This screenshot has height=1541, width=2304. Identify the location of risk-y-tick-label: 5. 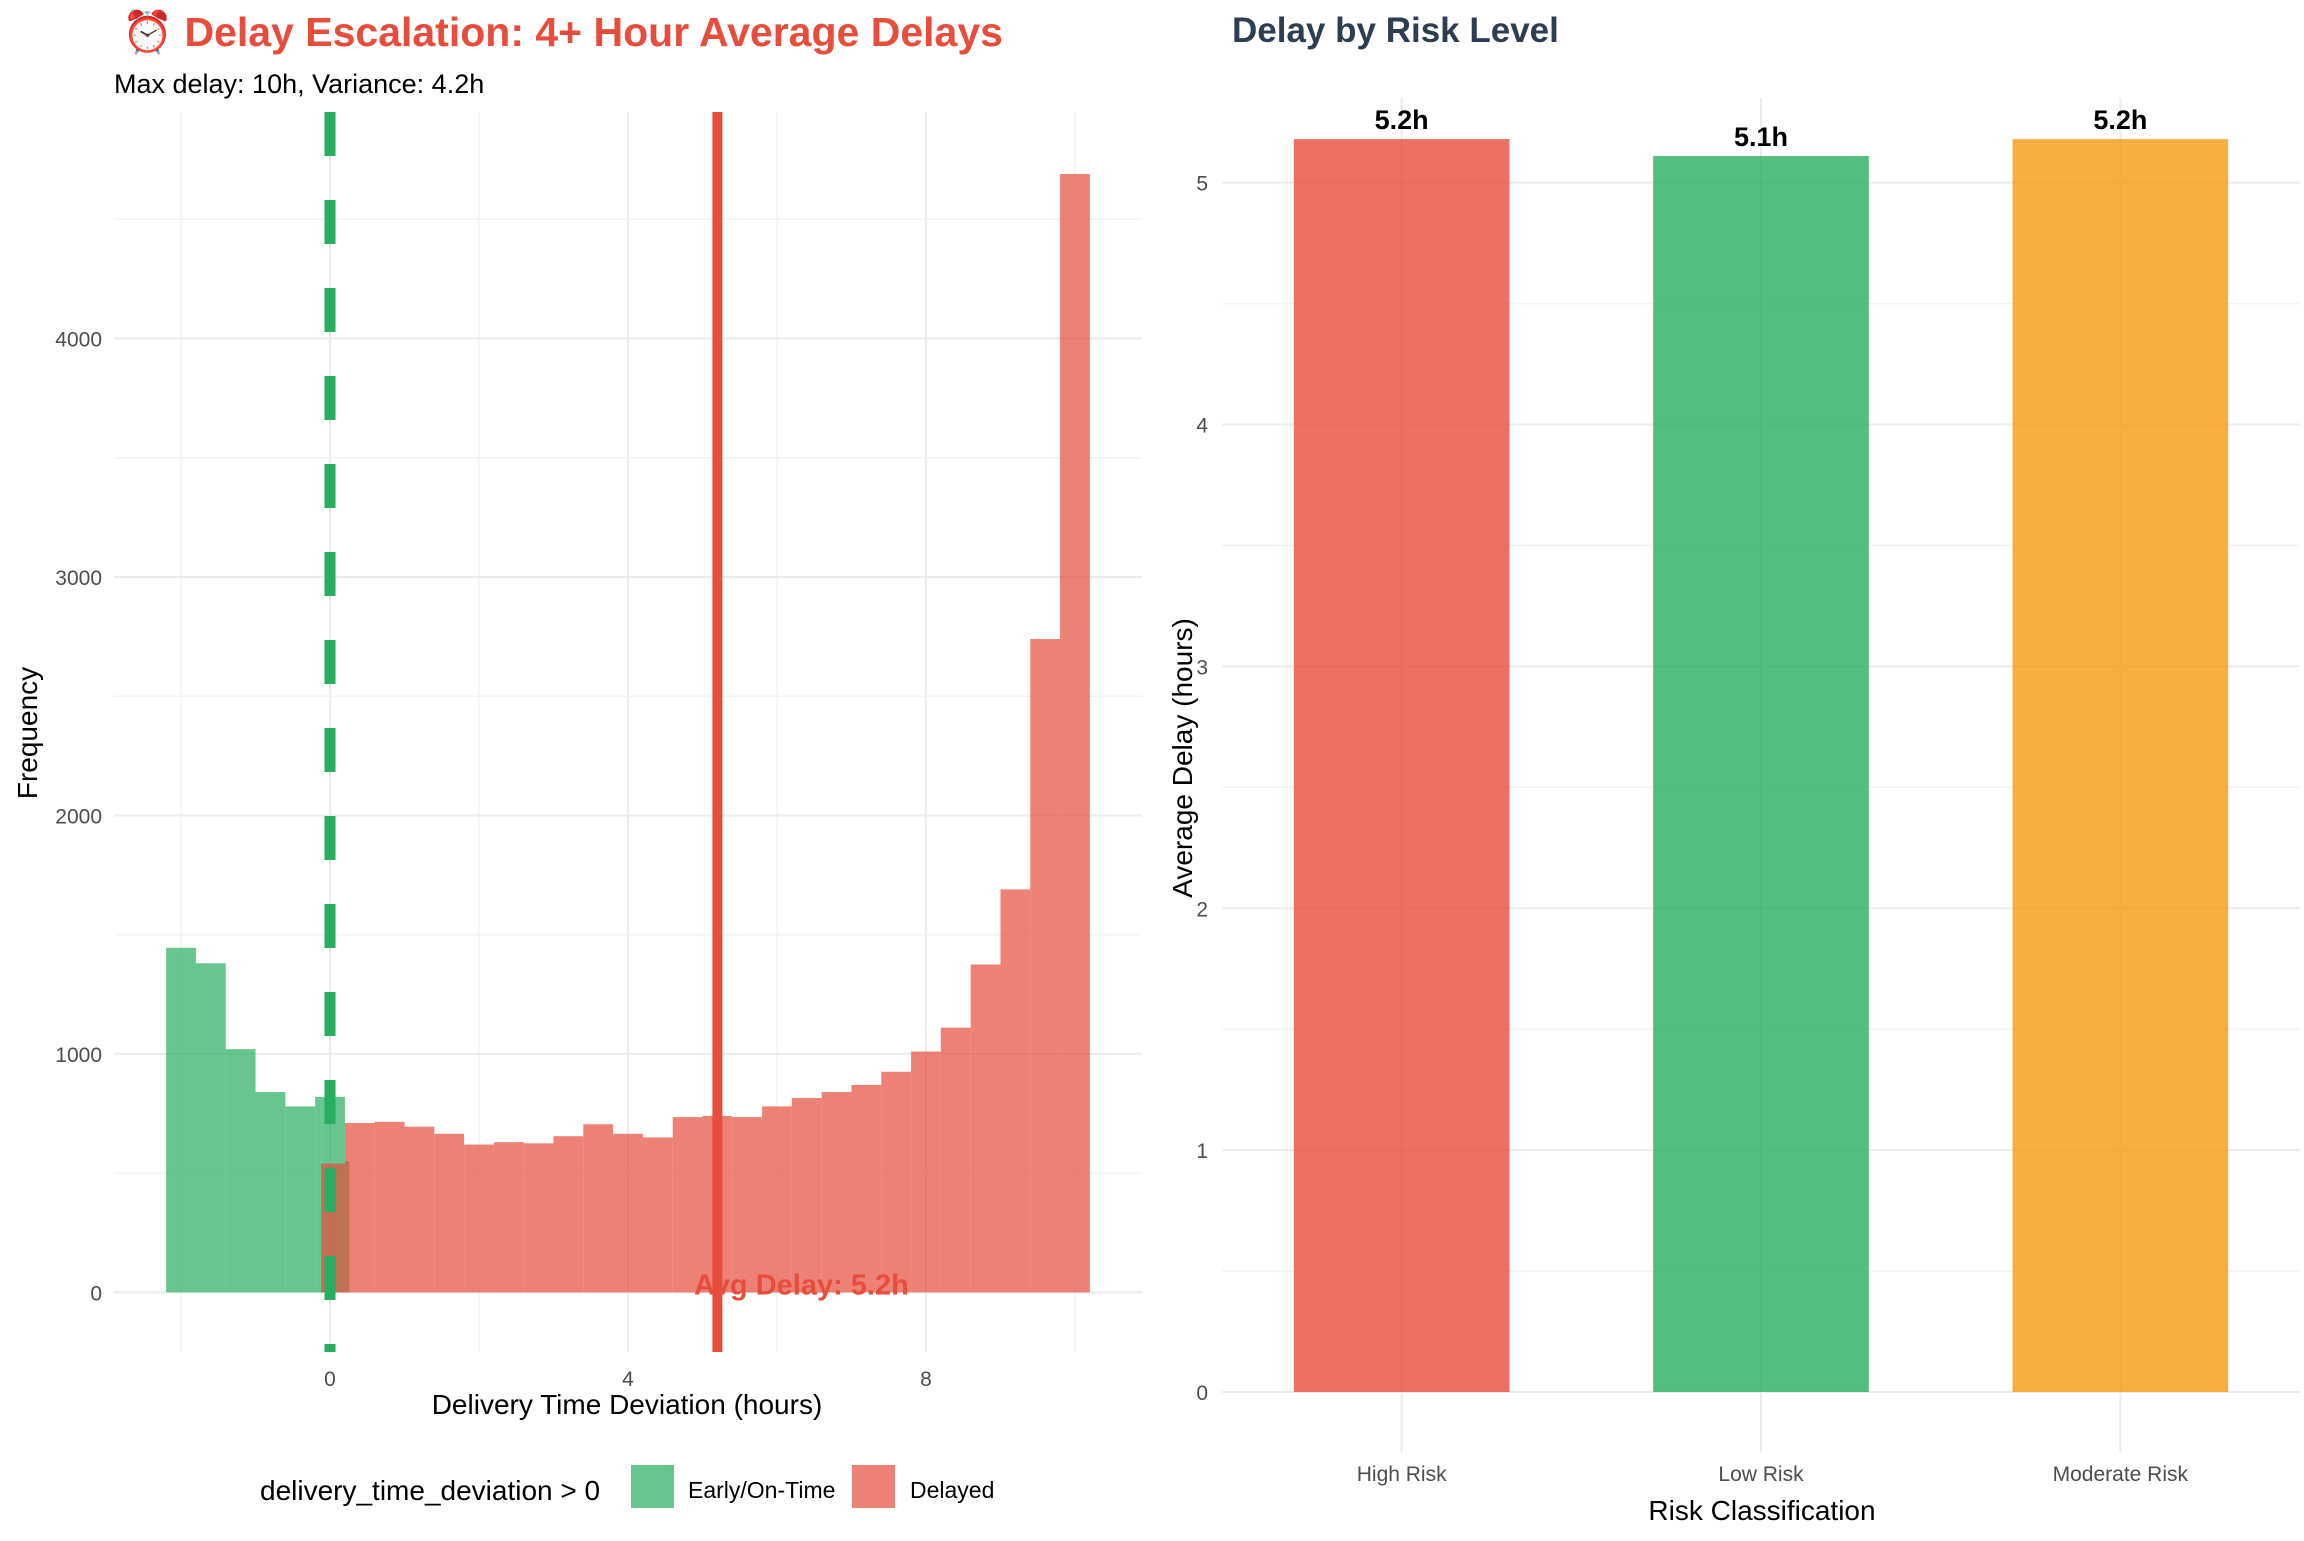
(1202, 184).